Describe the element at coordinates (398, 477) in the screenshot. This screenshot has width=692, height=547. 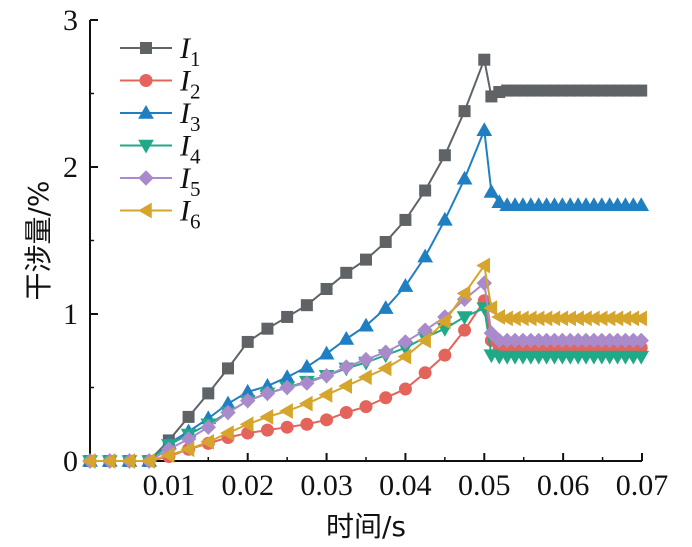
I see `x-axis-ticks: 0.01 0.02 0.03 0.04 0.05 0.06 0.07` at that location.